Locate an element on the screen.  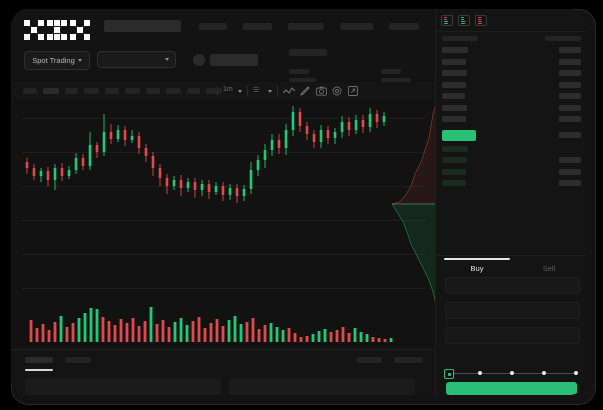
orderbook-last-price is located at coordinates (459, 135).